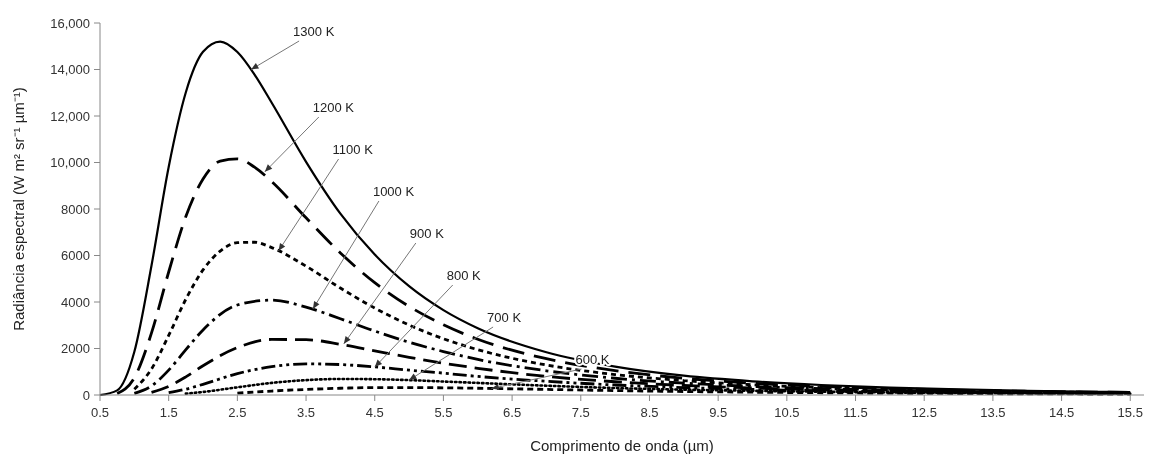 Image resolution: width=1160 pixels, height=473 pixels. What do you see at coordinates (1061, 412) in the screenshot?
I see `x-tick-label: 14.5` at bounding box center [1061, 412].